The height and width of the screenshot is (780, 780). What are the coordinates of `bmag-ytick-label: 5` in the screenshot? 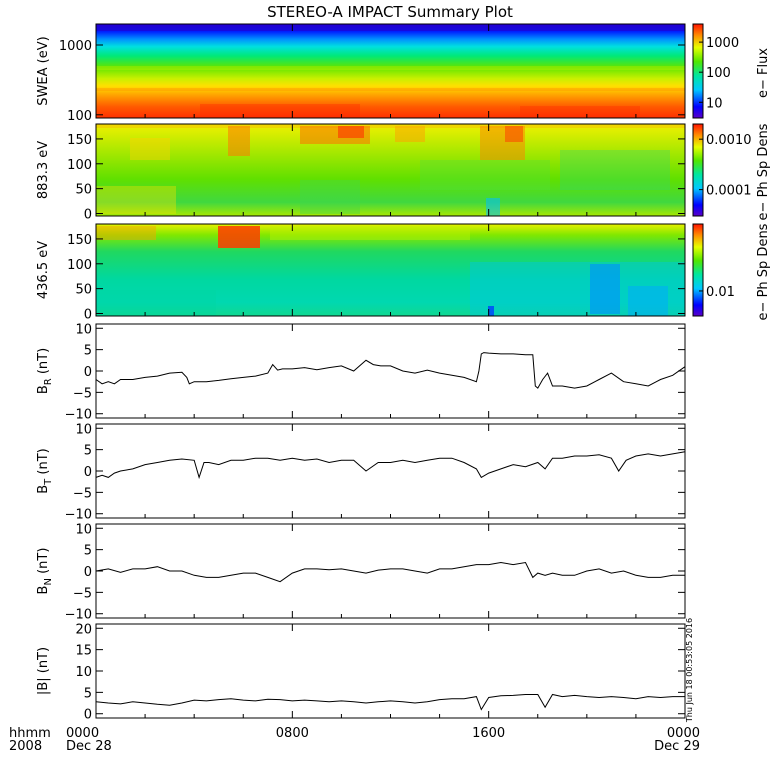 It's located at (88, 693).